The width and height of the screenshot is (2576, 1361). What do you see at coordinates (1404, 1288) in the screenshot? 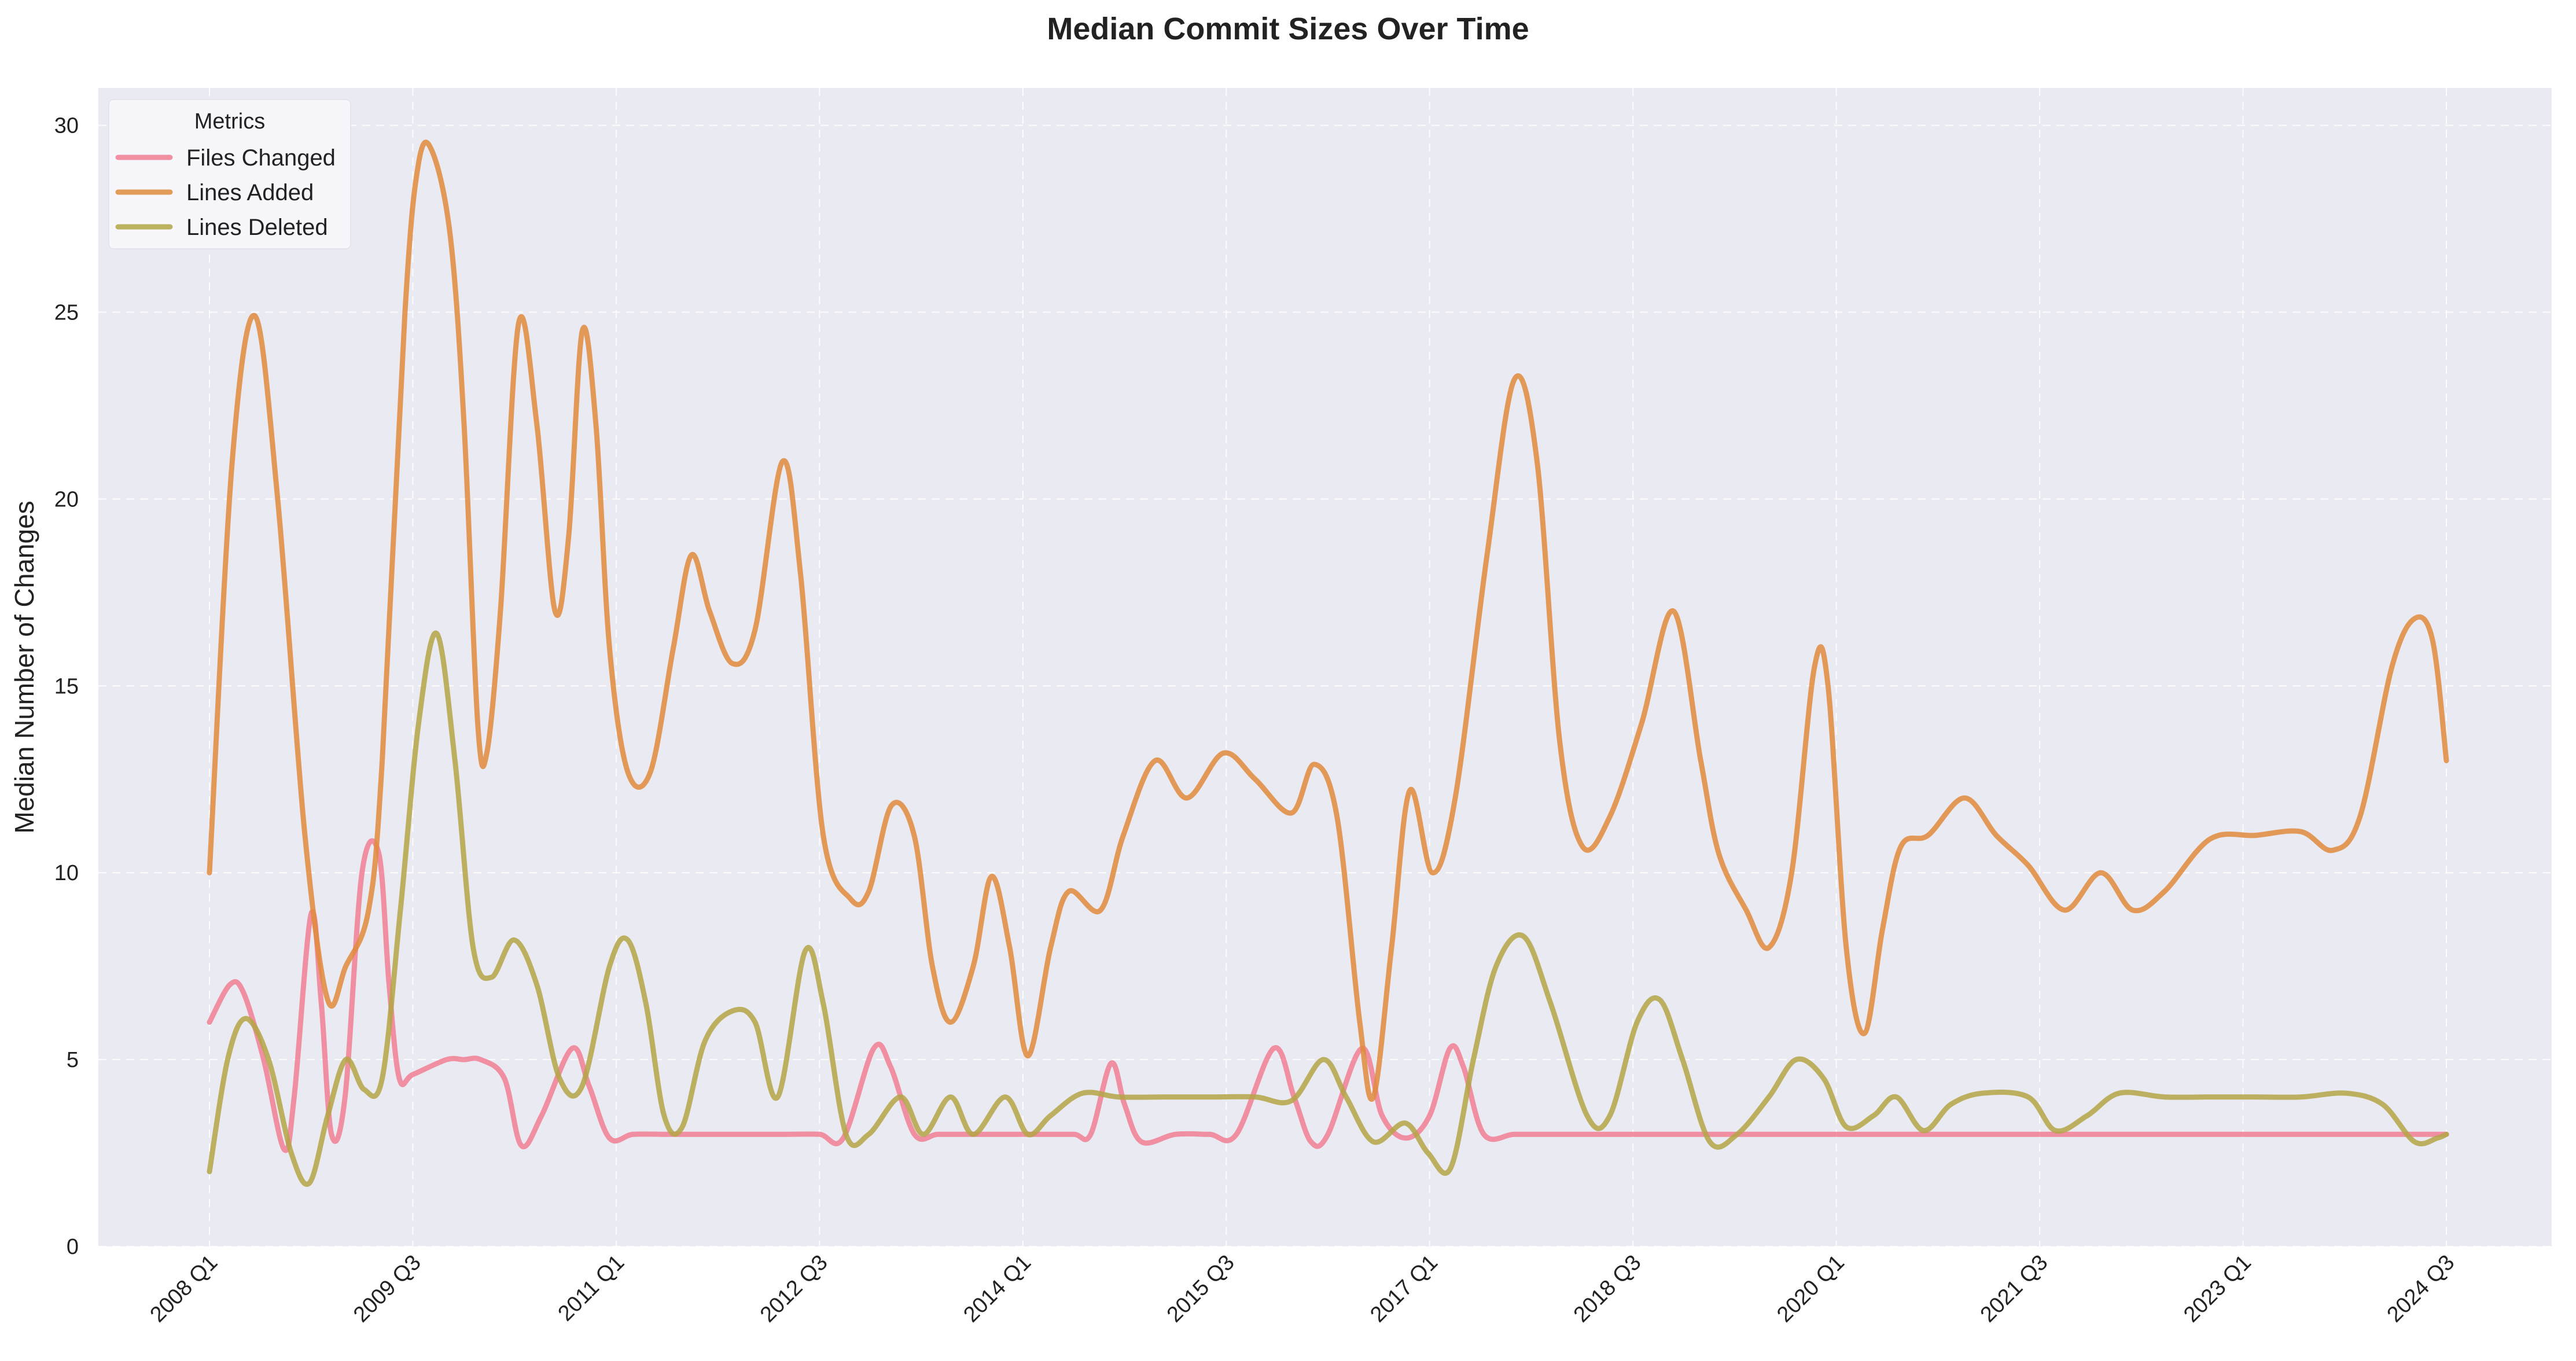
I see `x-tick-label: 2017 Q1` at bounding box center [1404, 1288].